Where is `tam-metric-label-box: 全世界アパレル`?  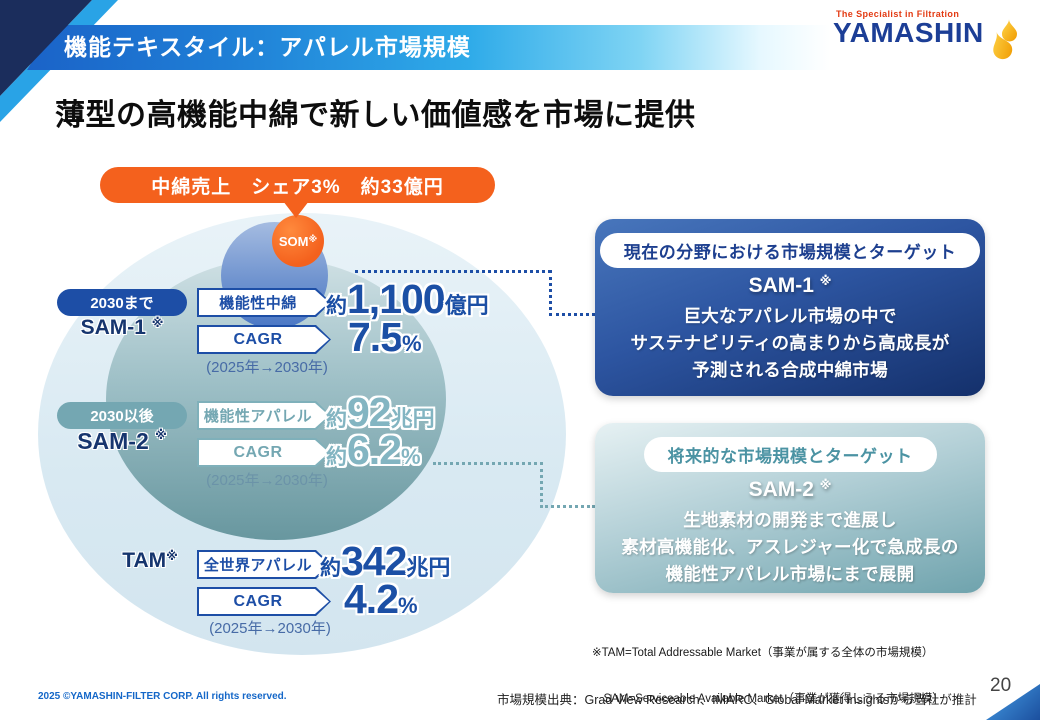
tam-metric-label-box: 全世界アパレル is located at coordinates (264, 564).